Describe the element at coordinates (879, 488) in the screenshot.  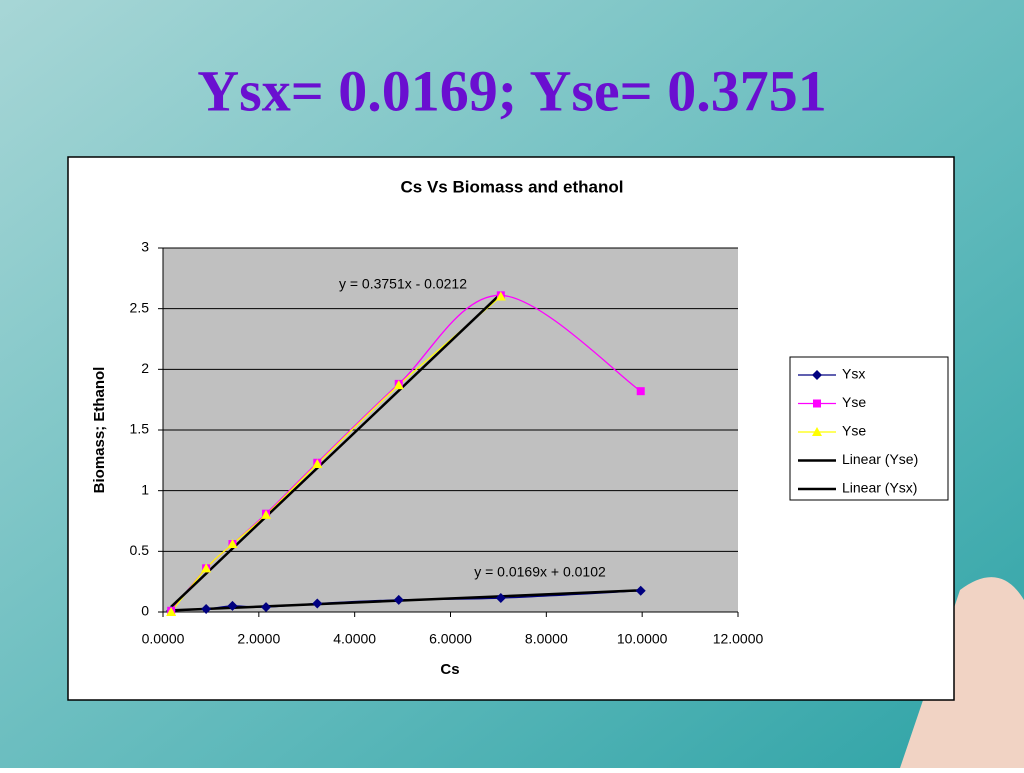
I see `legend-label: Linear (Ysx)` at that location.